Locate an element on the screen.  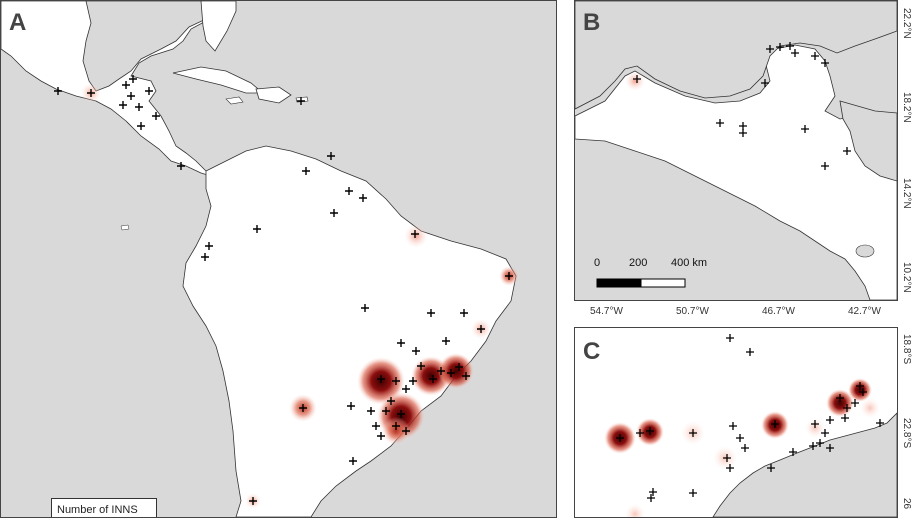
occurrence-markers-c is located at coordinates (750, 418).